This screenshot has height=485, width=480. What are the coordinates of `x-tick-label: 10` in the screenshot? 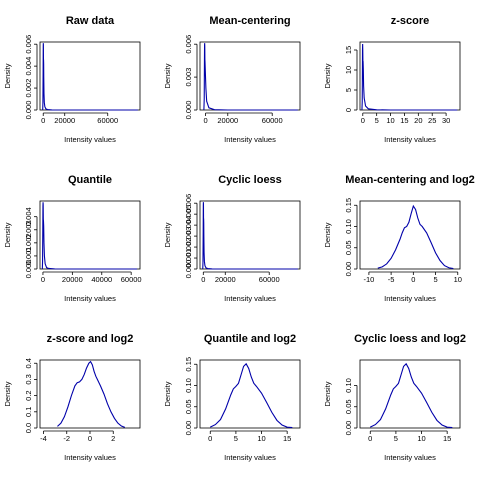 It's located at (421, 438).